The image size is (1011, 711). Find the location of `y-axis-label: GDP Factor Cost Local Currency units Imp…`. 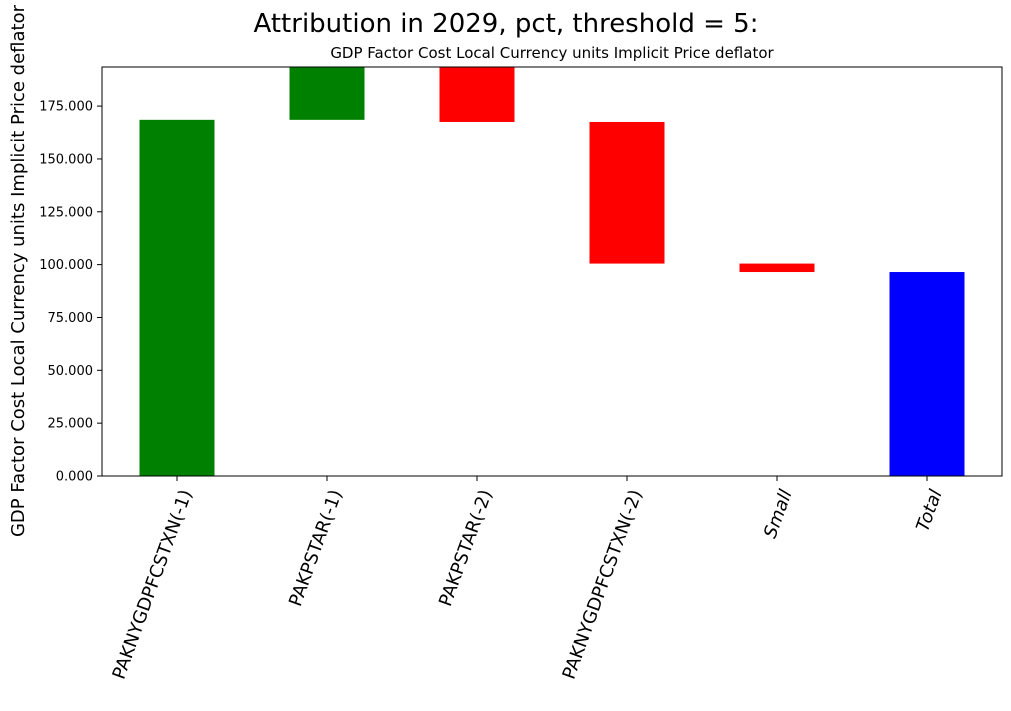

y-axis-label: GDP Factor Cost Local Currency units Imp… is located at coordinates (18, 270).